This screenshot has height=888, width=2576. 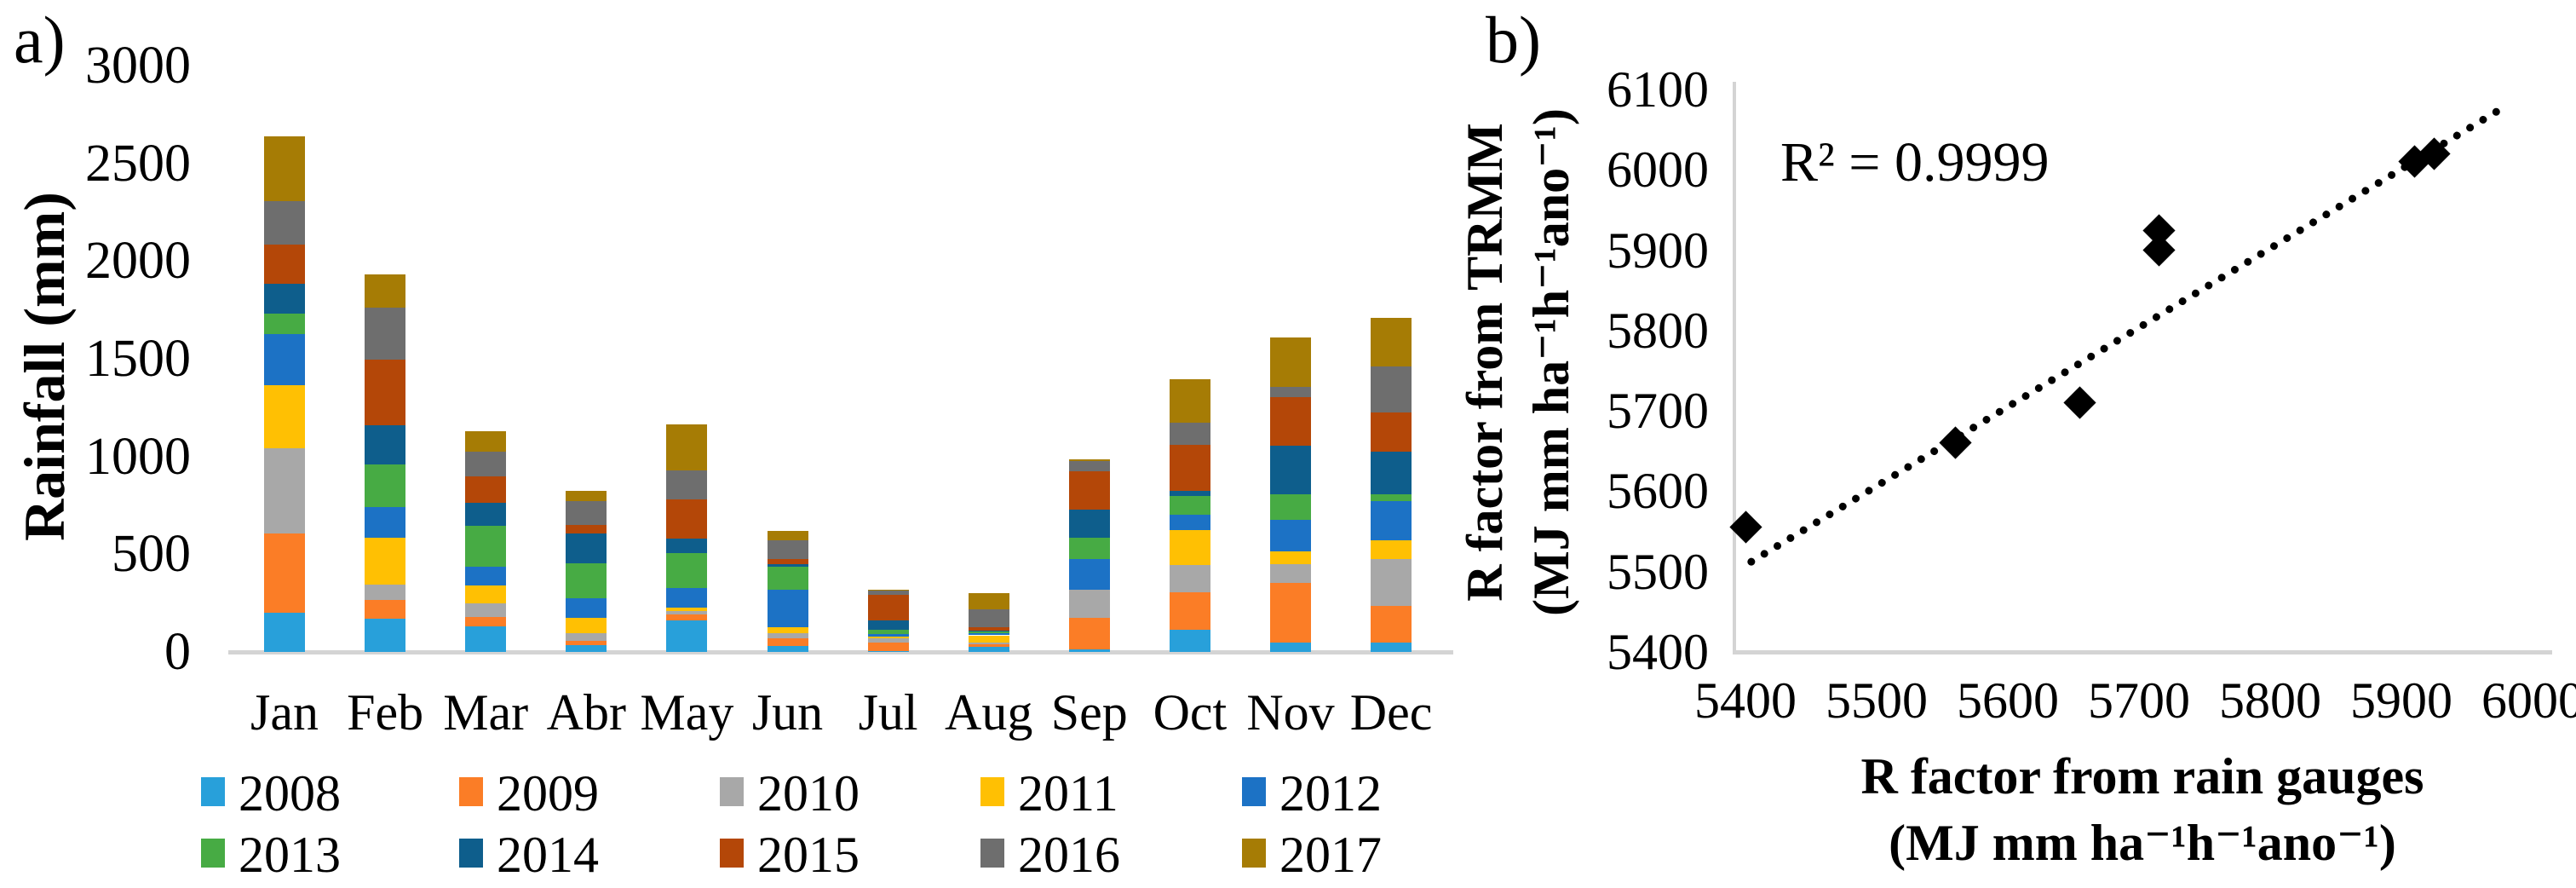 I want to click on x-axis-title-line1: R factor from rain gauges, so click(x=2142, y=776).